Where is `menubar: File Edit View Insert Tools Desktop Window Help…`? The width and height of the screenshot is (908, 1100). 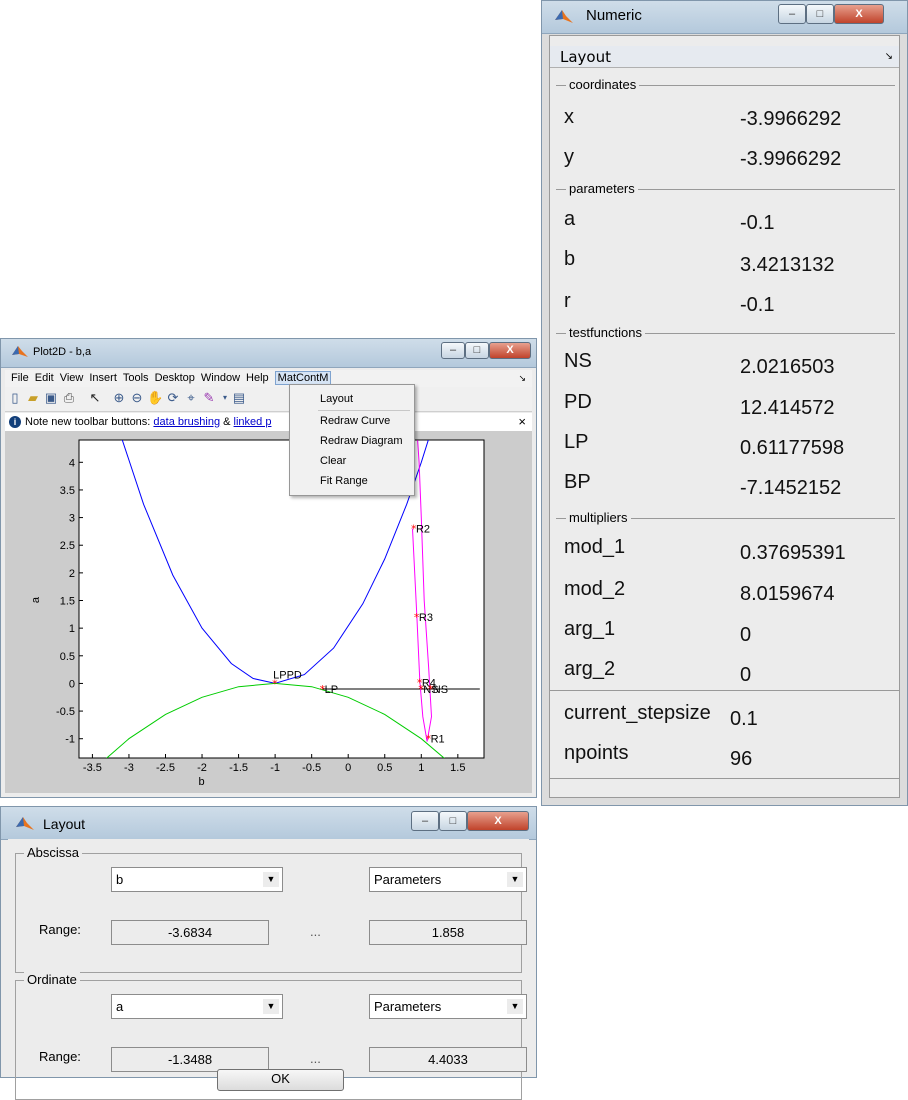 menubar: File Edit View Insert Tools Desktop Window Help… is located at coordinates (268, 378).